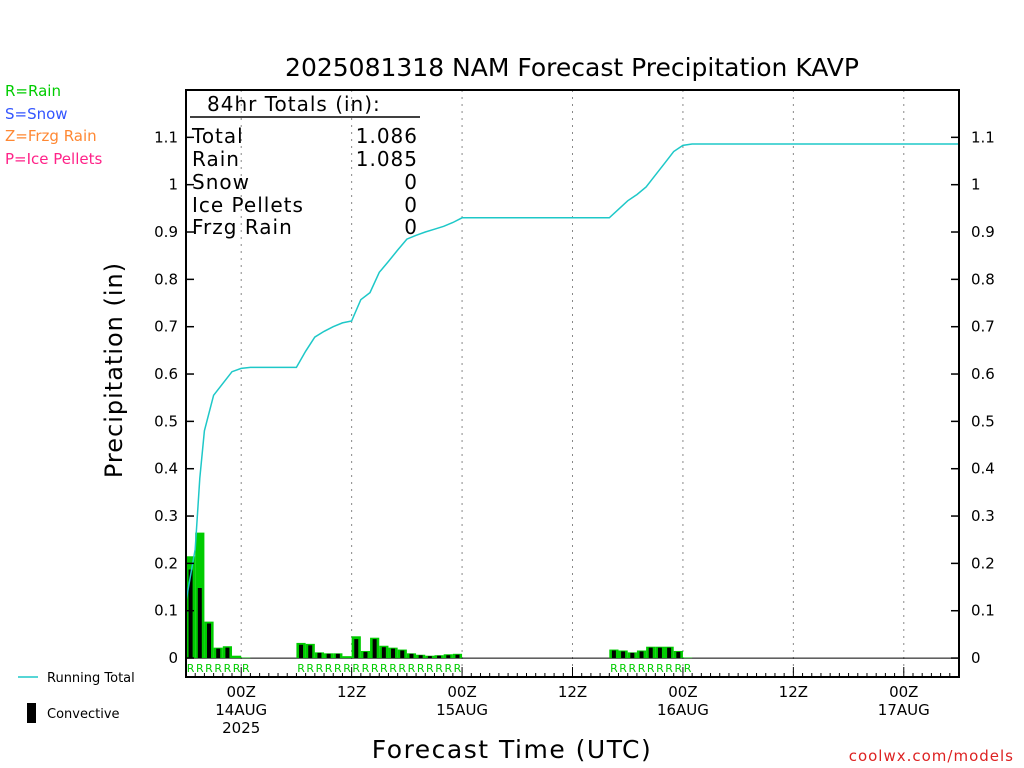 The width and height of the screenshot is (1024, 768). Describe the element at coordinates (976, 185) in the screenshot. I see `y-tick-label-right: 1` at that location.